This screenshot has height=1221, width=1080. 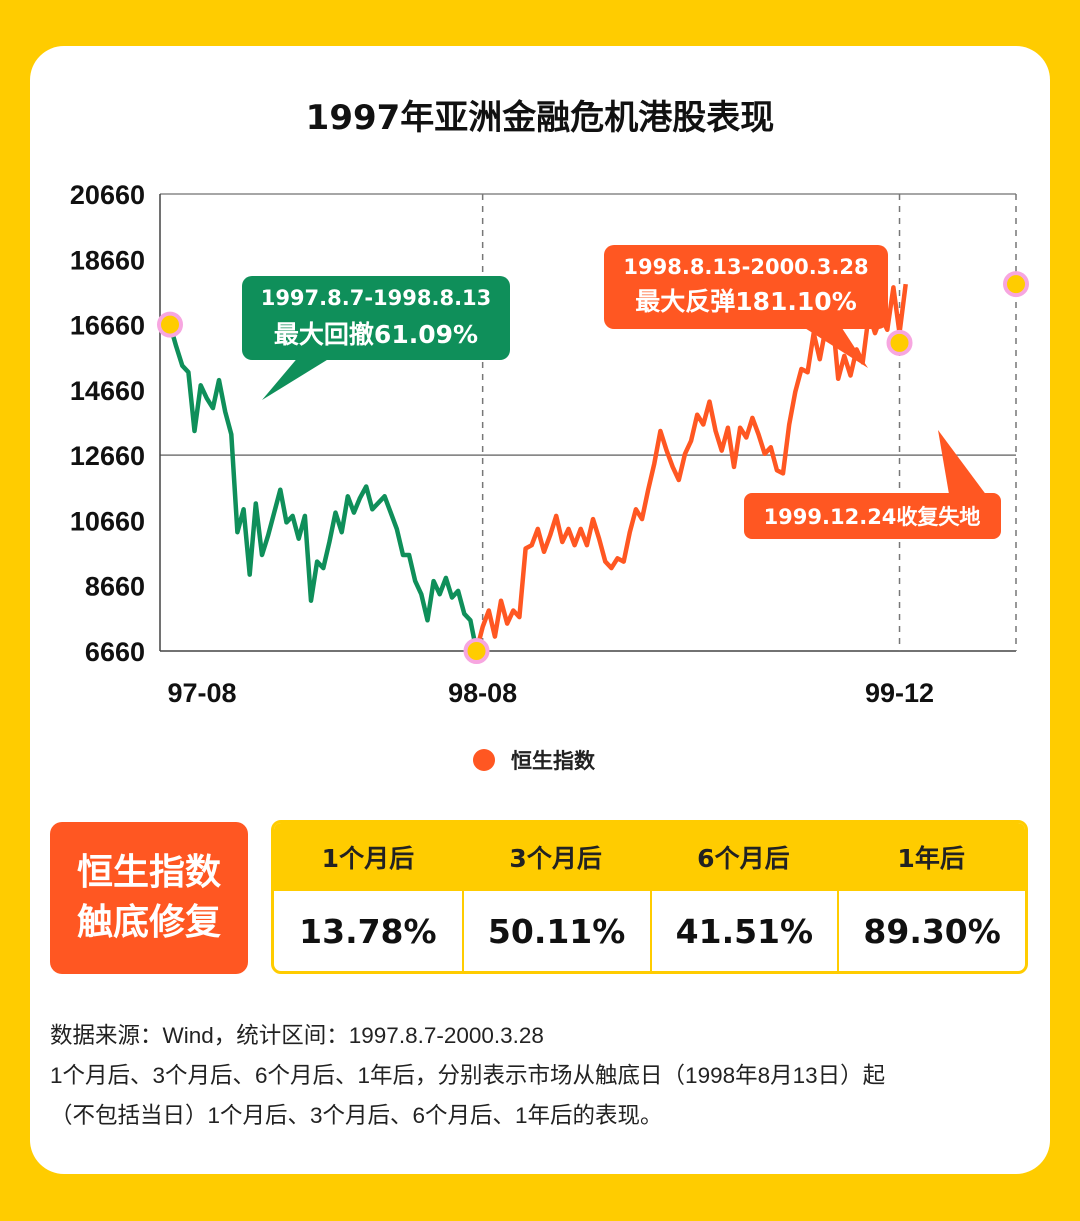 What do you see at coordinates (323, 487) in the screenshot?
I see `decline-line` at bounding box center [323, 487].